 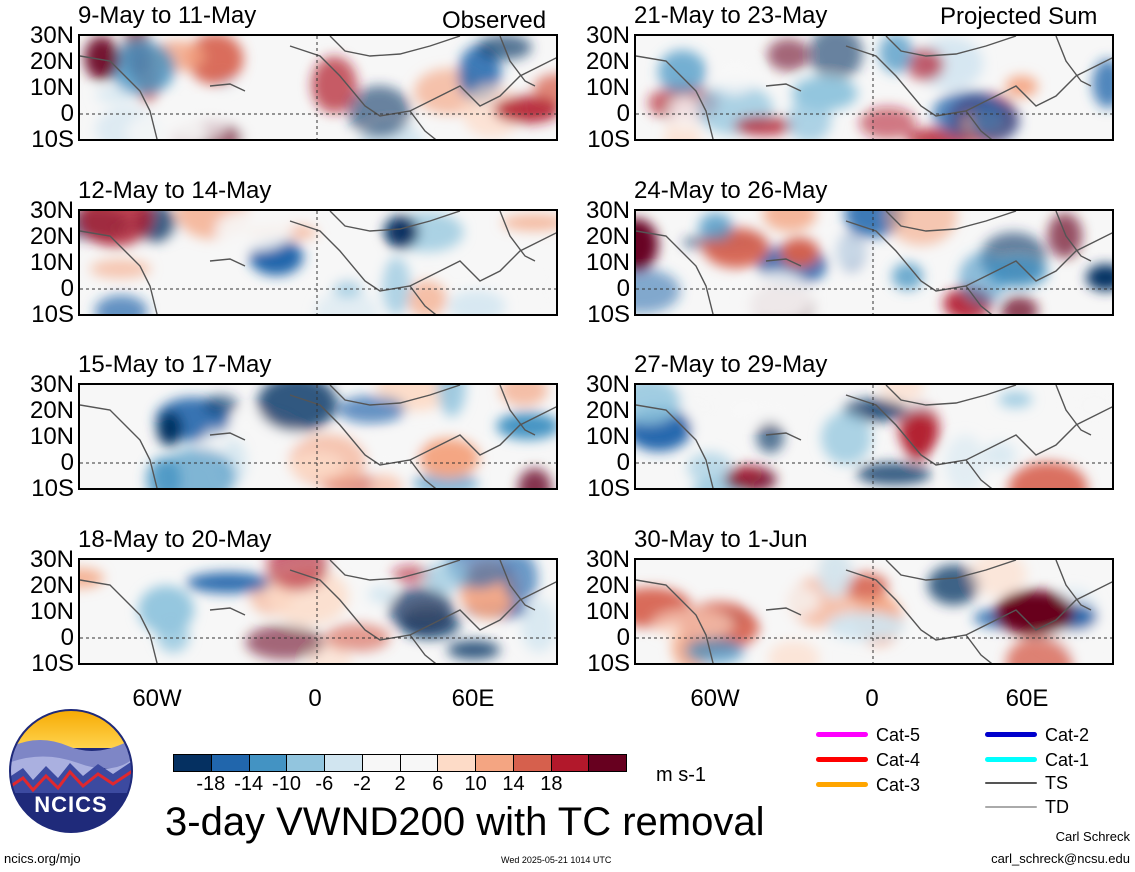 I want to click on panel-title: 24-May to 26-May, so click(x=731, y=190).